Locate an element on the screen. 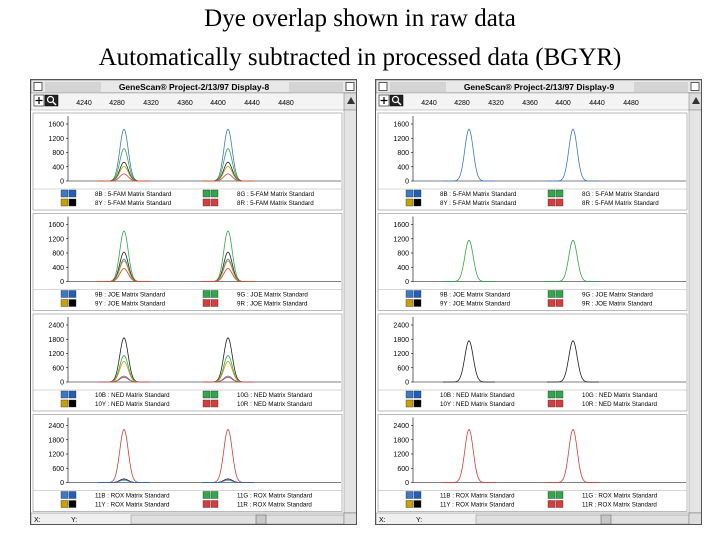 The width and height of the screenshot is (720, 540). legend-label: 8B : 5-FAM Matrix Standard is located at coordinates (133, 194).